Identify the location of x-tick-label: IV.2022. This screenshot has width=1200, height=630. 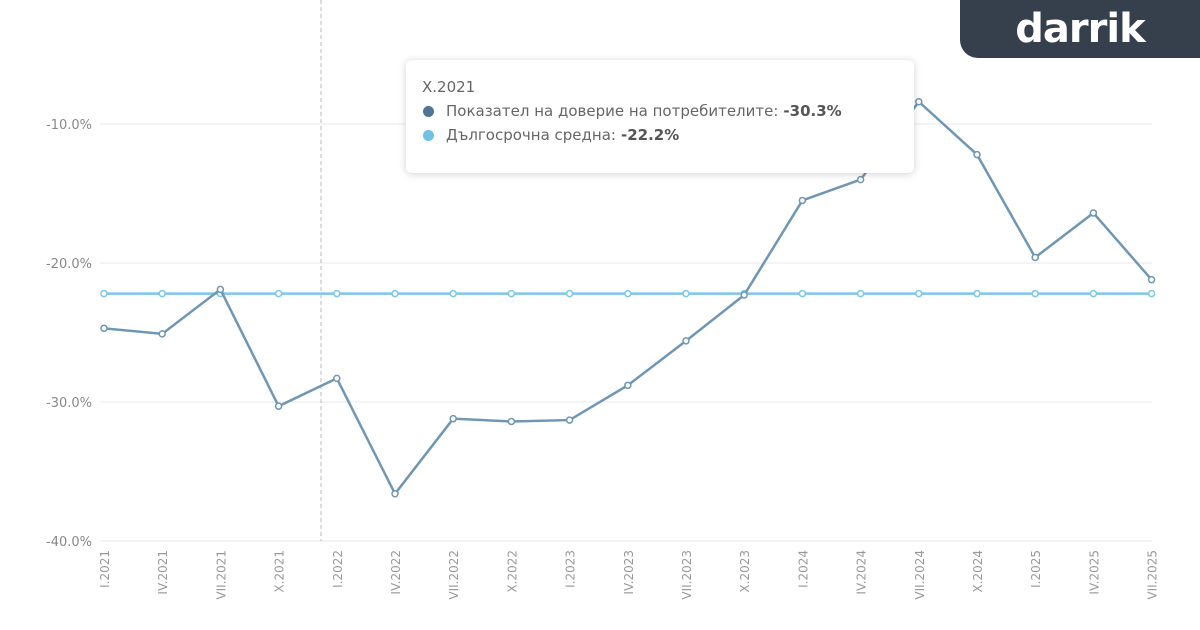
(396, 572).